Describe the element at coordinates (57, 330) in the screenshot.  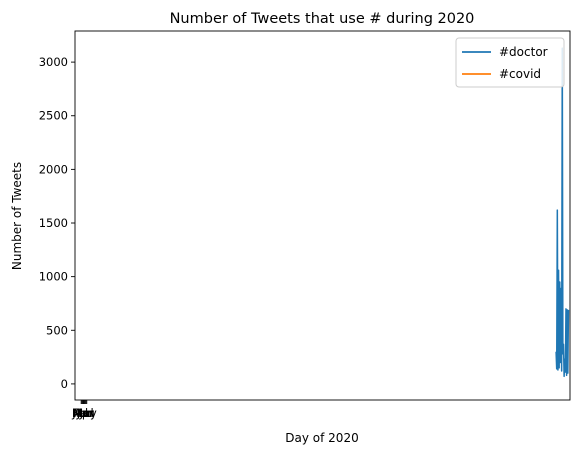
I see `y-tick-label: 500` at that location.